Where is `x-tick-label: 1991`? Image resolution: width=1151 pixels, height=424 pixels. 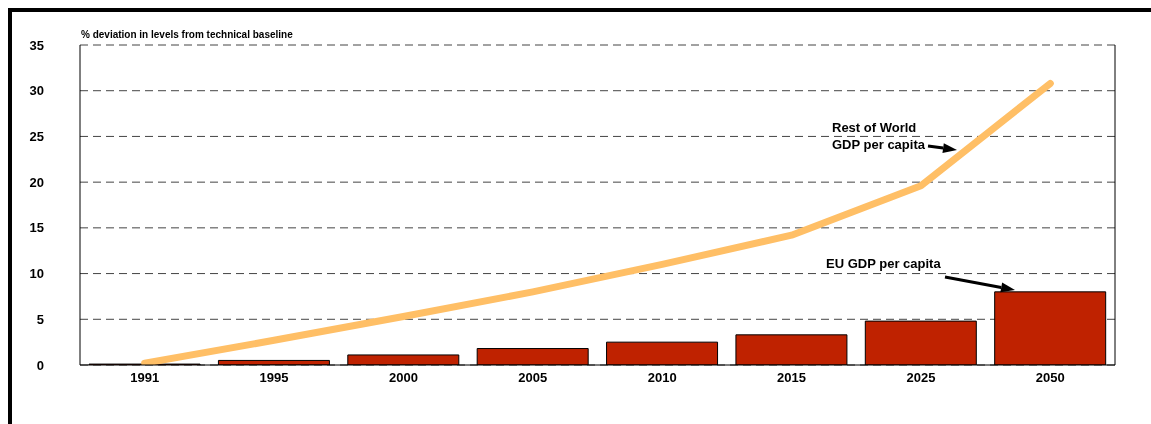 x-tick-label: 1991 is located at coordinates (145, 378).